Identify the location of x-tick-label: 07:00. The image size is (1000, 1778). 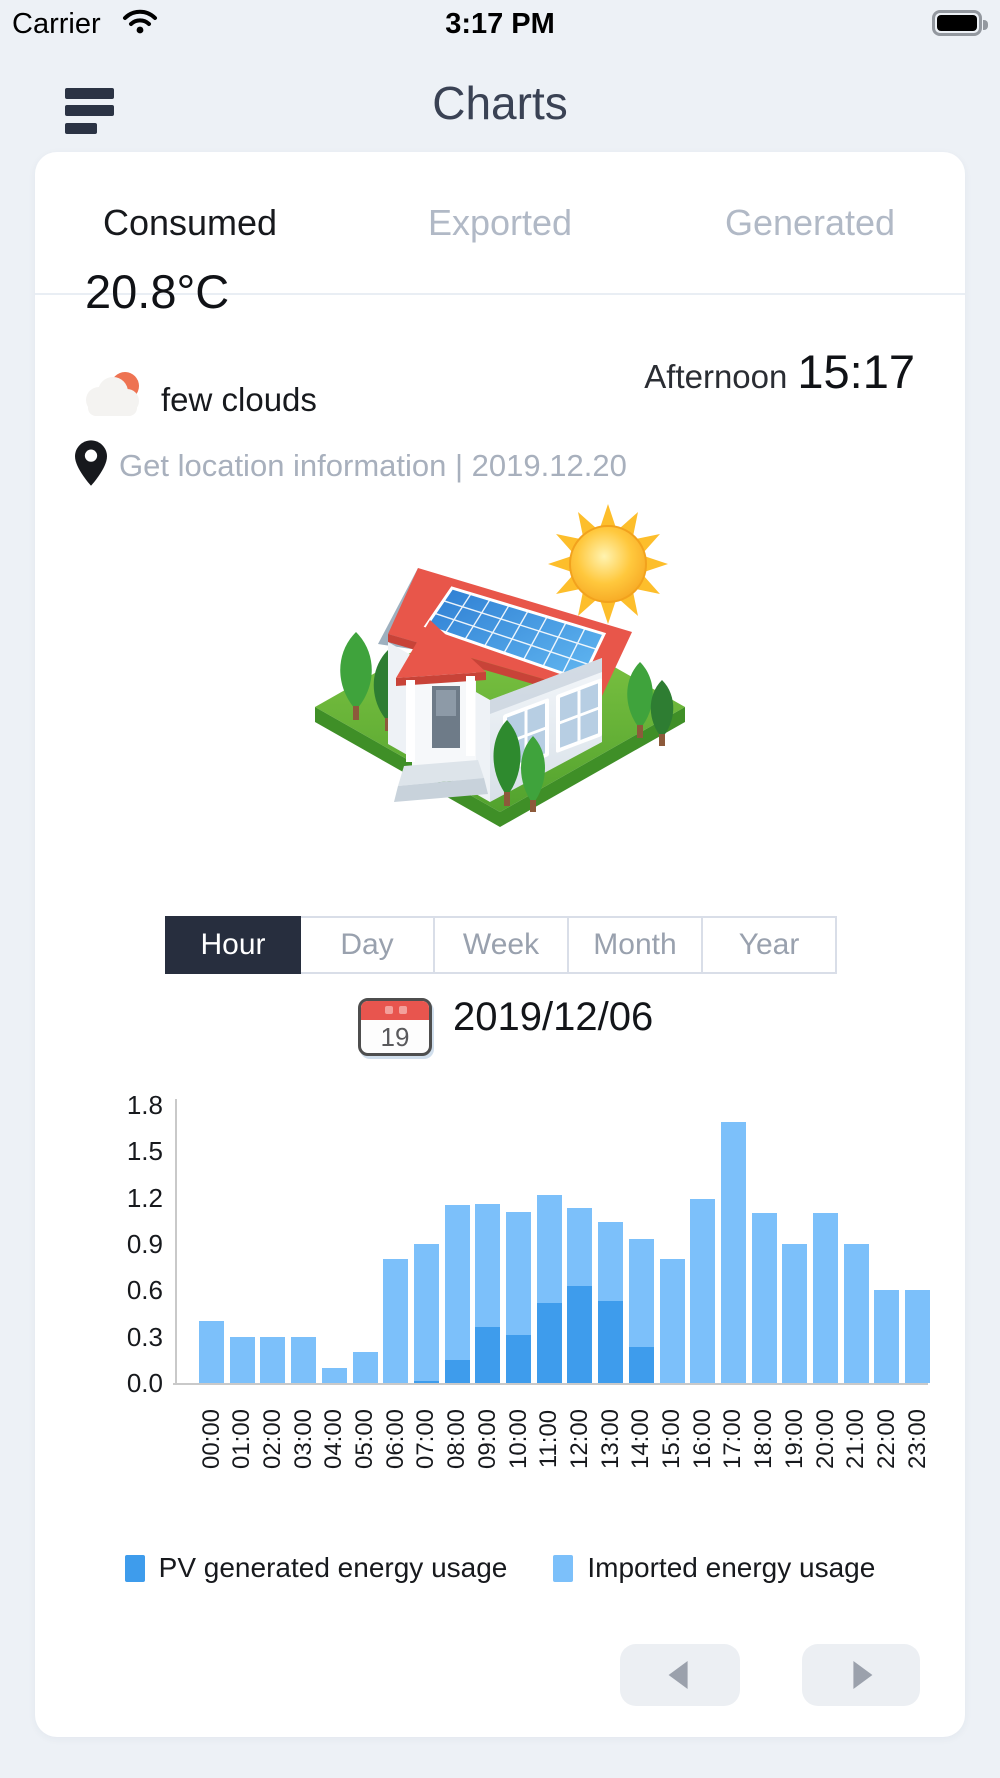
(426, 1439).